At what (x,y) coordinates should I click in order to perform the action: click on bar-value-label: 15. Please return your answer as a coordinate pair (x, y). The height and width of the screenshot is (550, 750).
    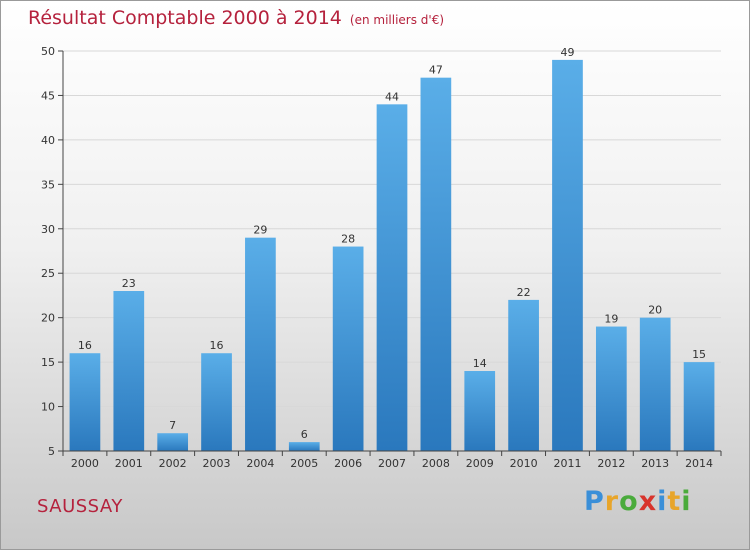
    Looking at the image, I should click on (699, 354).